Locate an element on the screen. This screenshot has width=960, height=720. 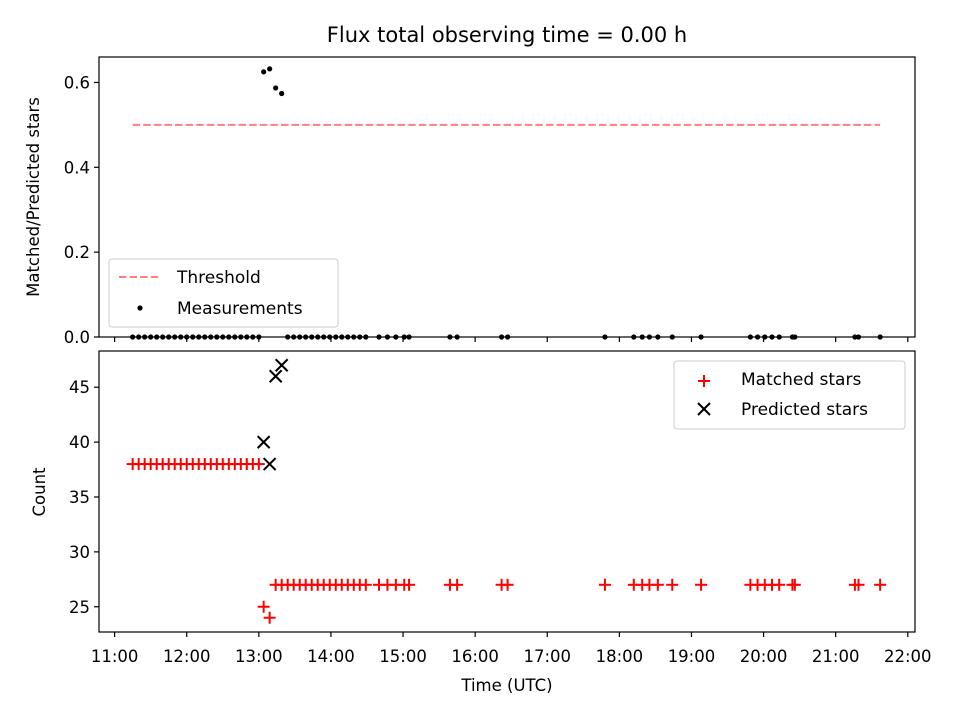
bottom-y-axis-label: Count is located at coordinates (39, 492).